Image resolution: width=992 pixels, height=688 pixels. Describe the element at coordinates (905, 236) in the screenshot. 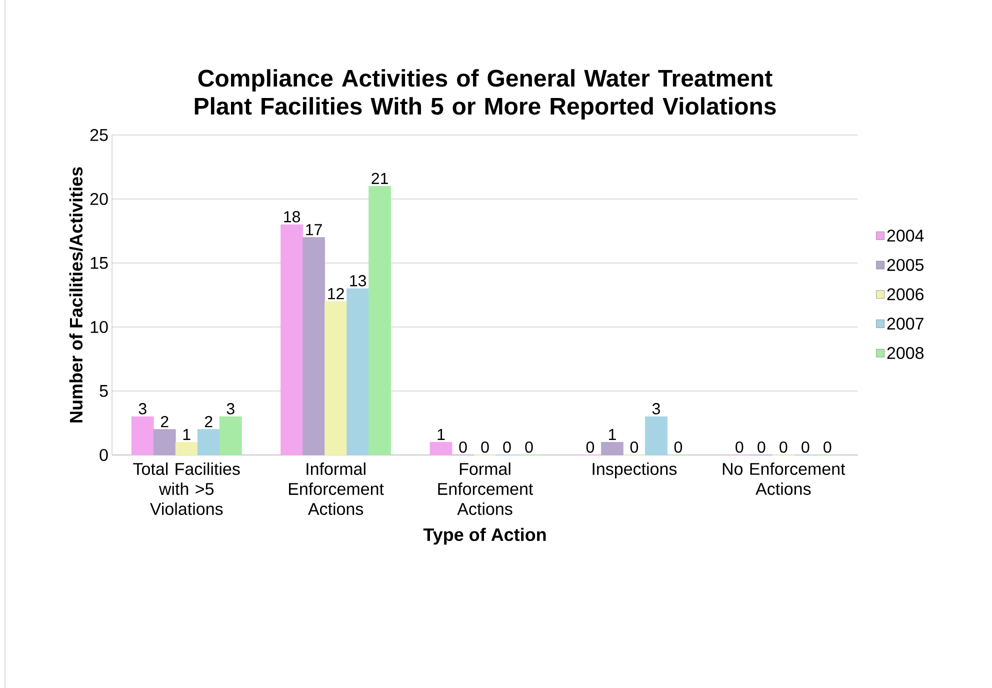

I see `legend-label: 2004` at that location.